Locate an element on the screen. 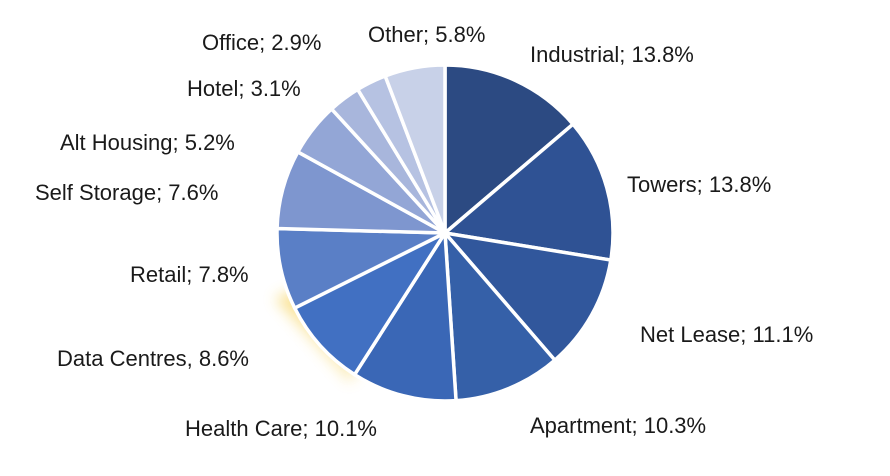  label-other: Other; 5.8% is located at coordinates (426, 34).